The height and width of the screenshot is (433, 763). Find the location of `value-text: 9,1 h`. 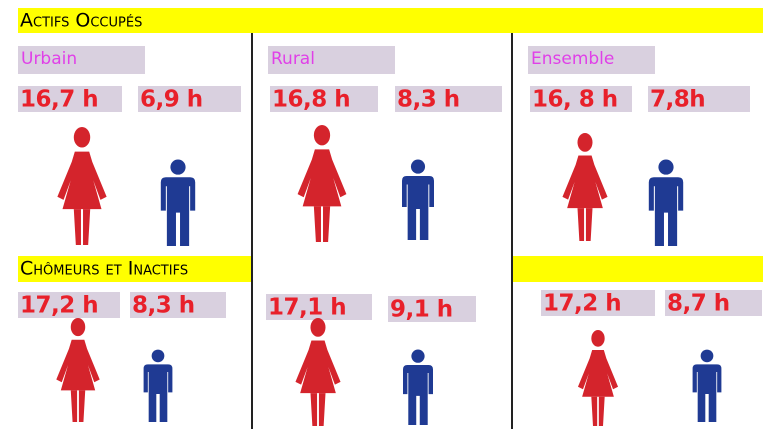

value-text: 9,1 h is located at coordinates (421, 310).